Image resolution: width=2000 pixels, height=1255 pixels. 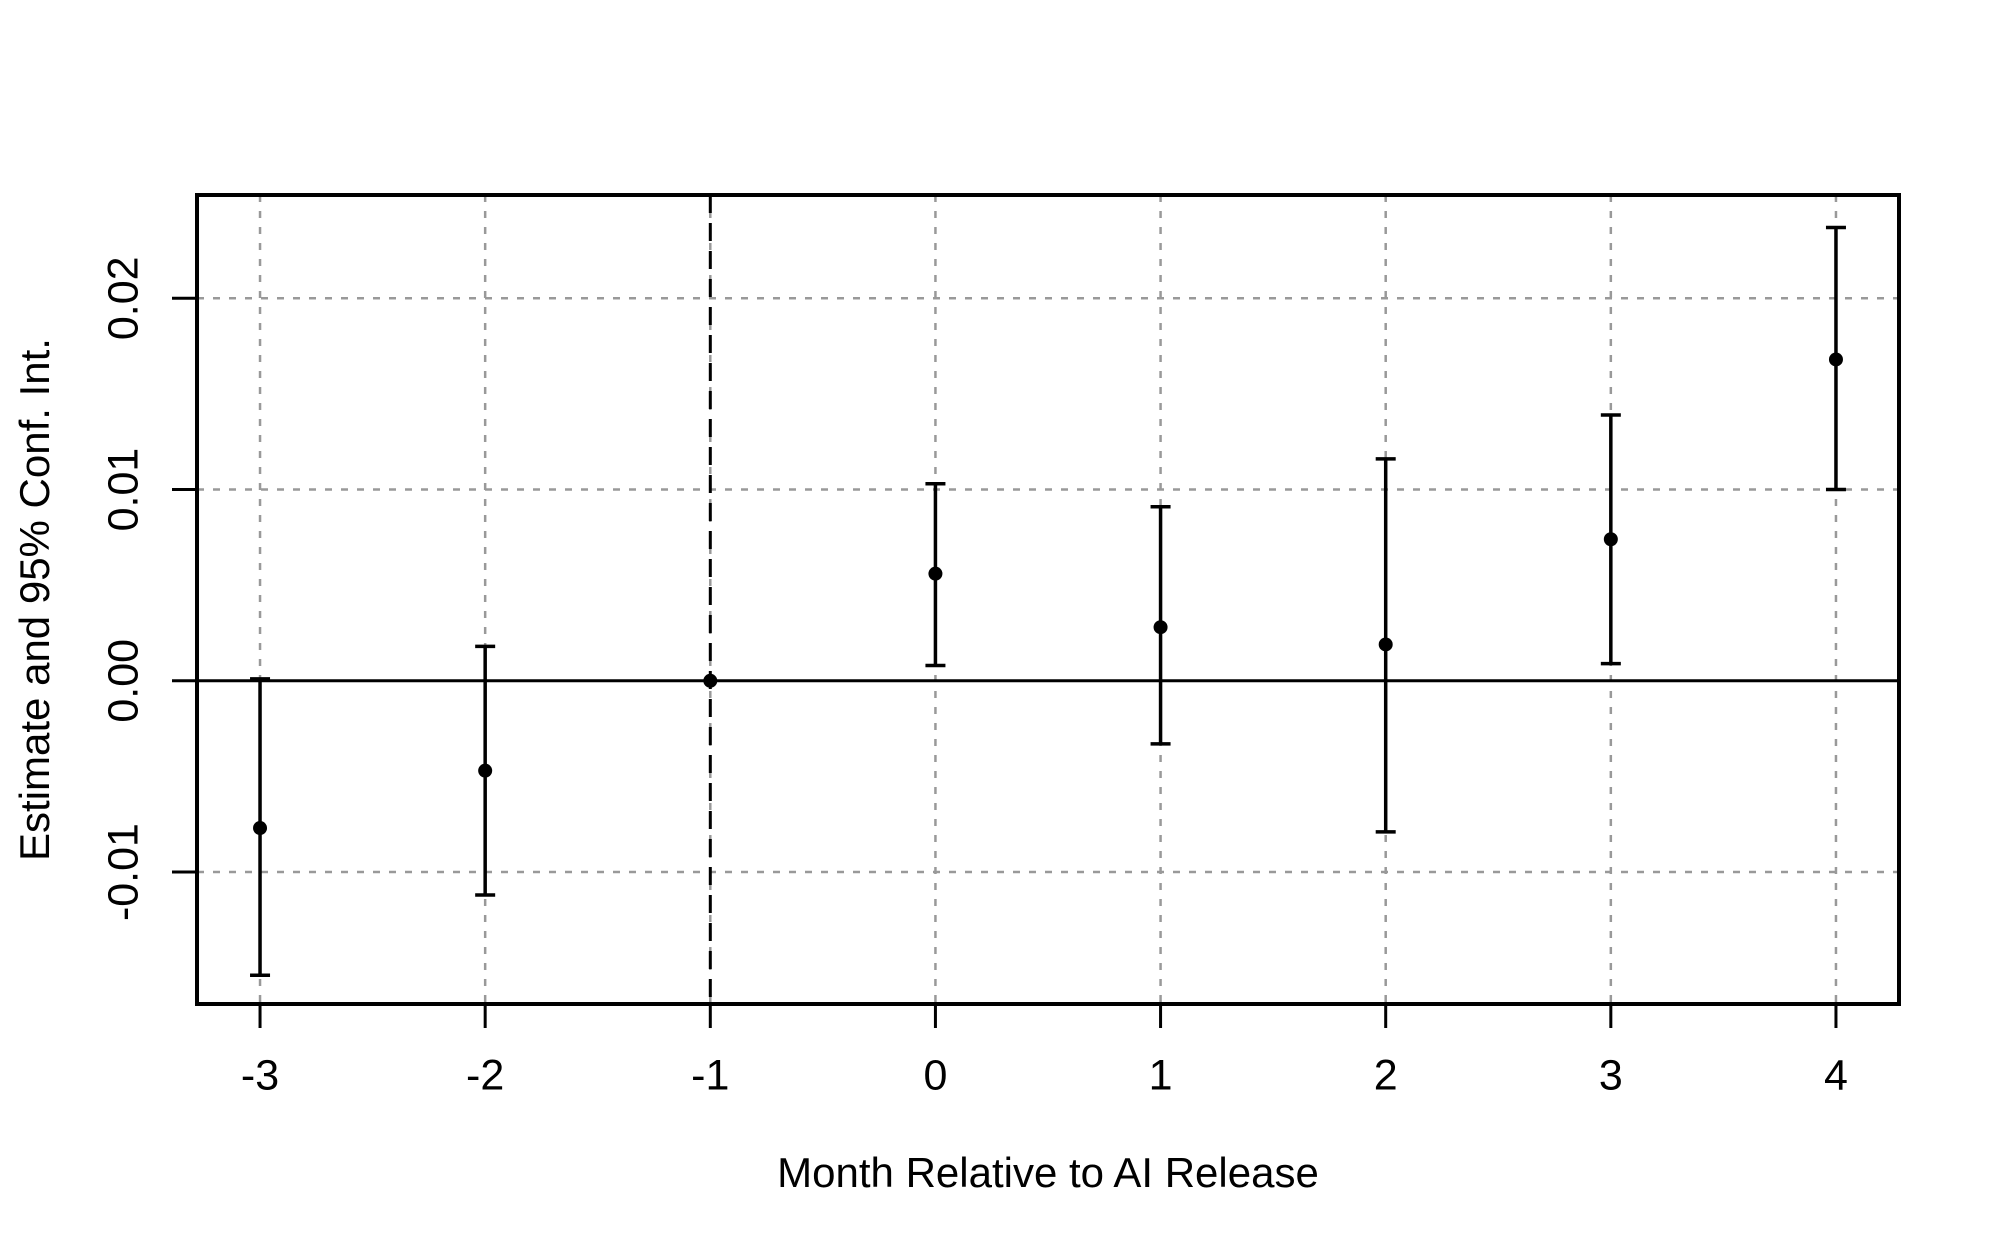 I want to click on x-tick-label: -2, so click(x=485, y=1075).